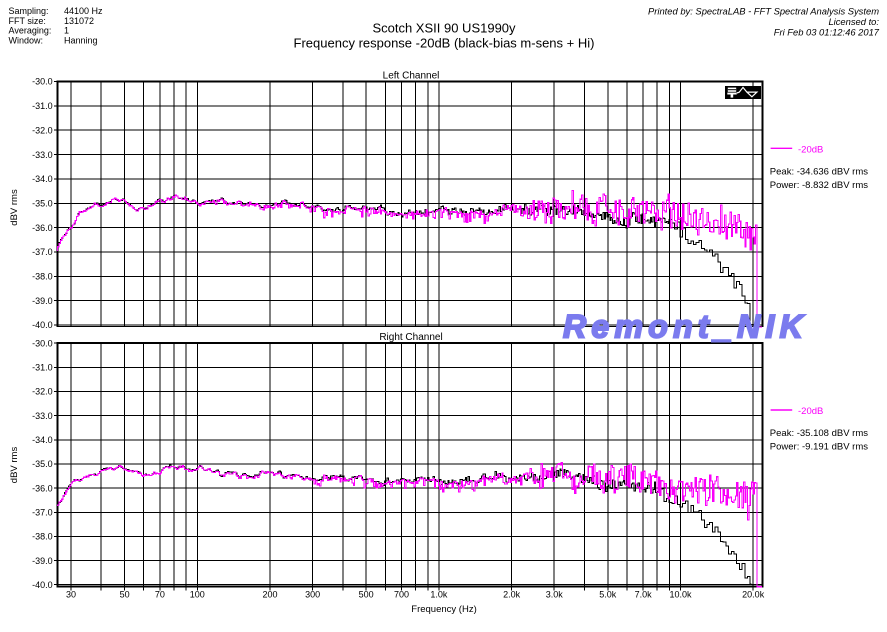 Image resolution: width=887 pixels, height=632 pixels. I want to click on svg-text: 131072, so click(79, 21).